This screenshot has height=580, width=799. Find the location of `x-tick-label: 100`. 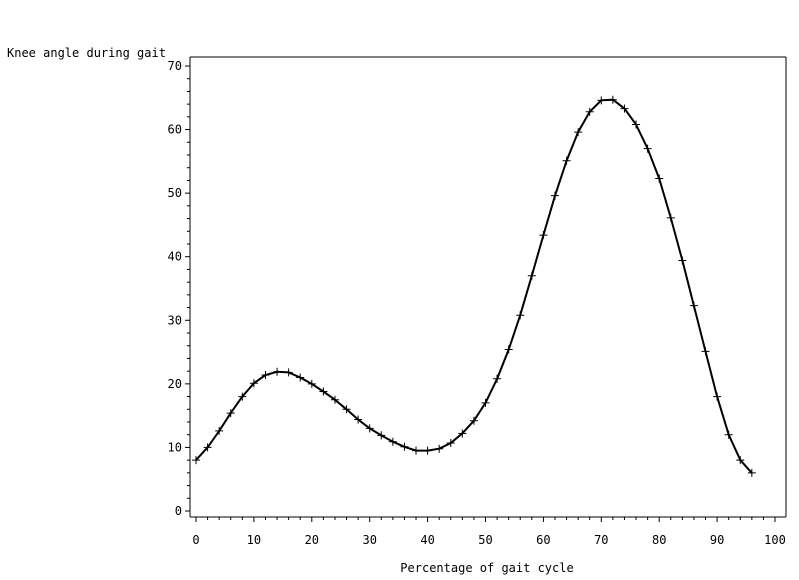

x-tick-label: 100 is located at coordinates (775, 540).